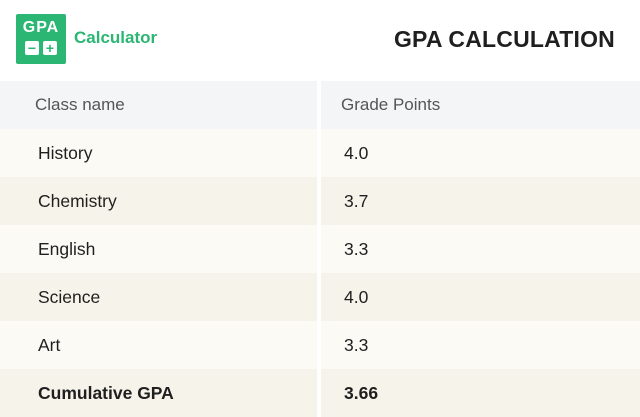 This screenshot has width=640, height=417. What do you see at coordinates (320, 297) in the screenshot?
I see `table-row: Science 4.0` at bounding box center [320, 297].